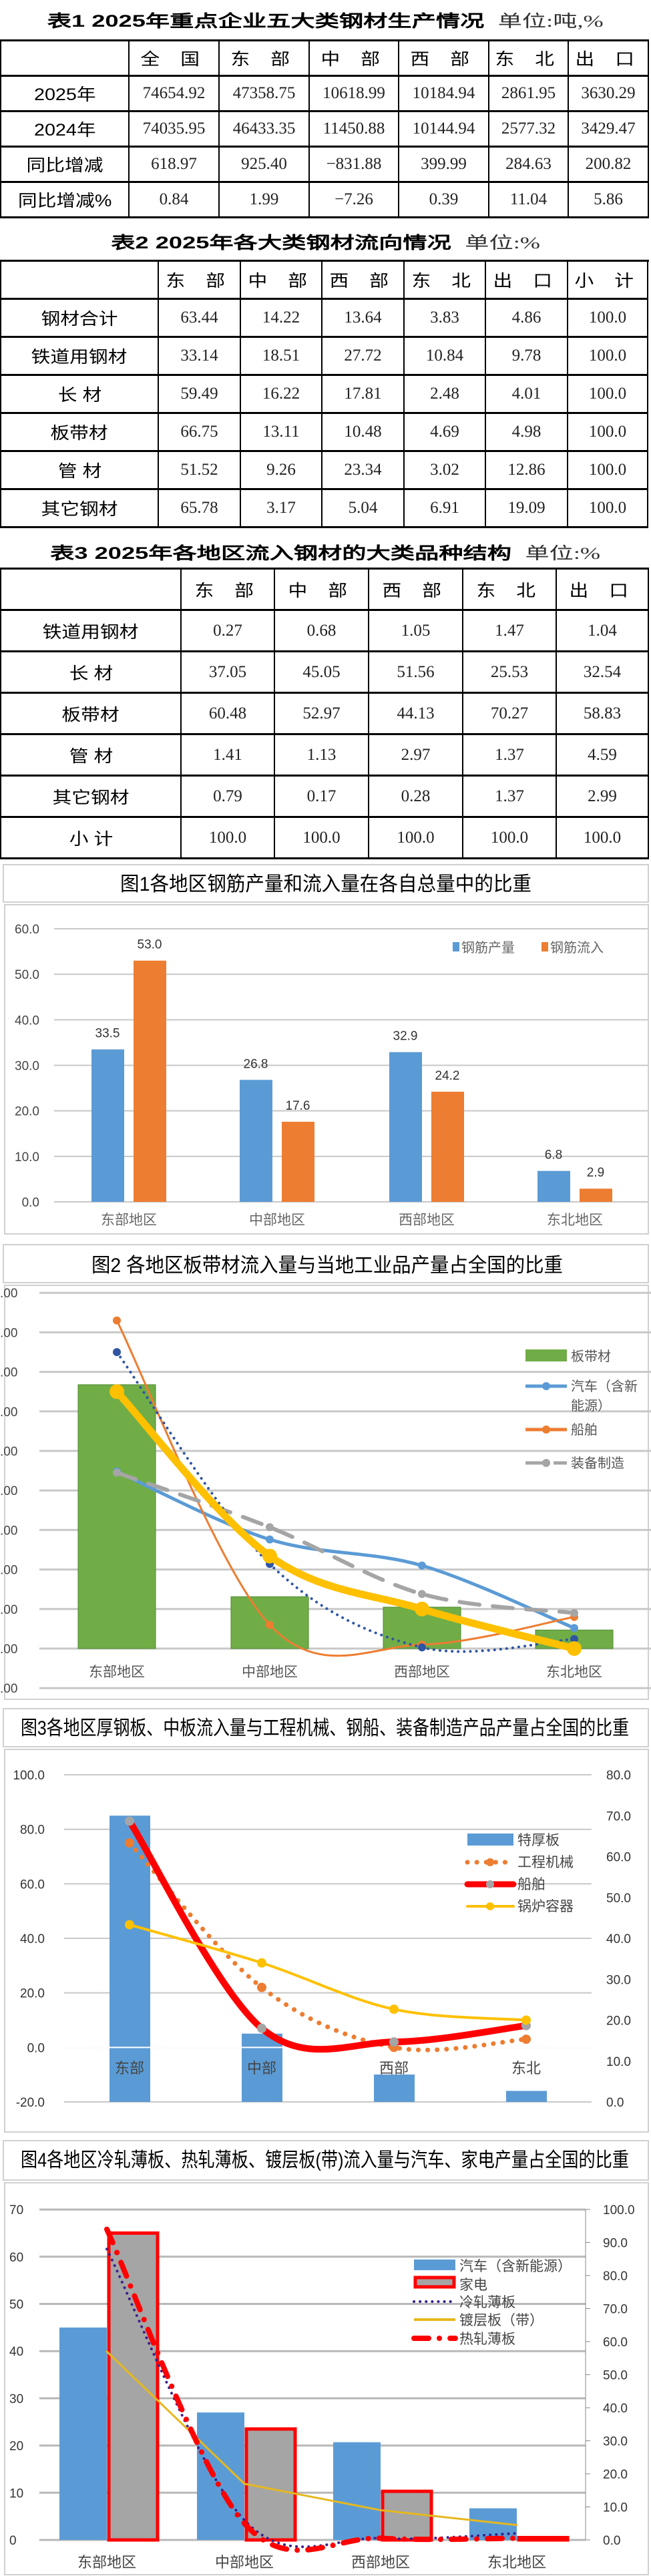 The image size is (651, 2576). What do you see at coordinates (602, 713) in the screenshot?
I see `table-cell-text: 58.83` at bounding box center [602, 713].